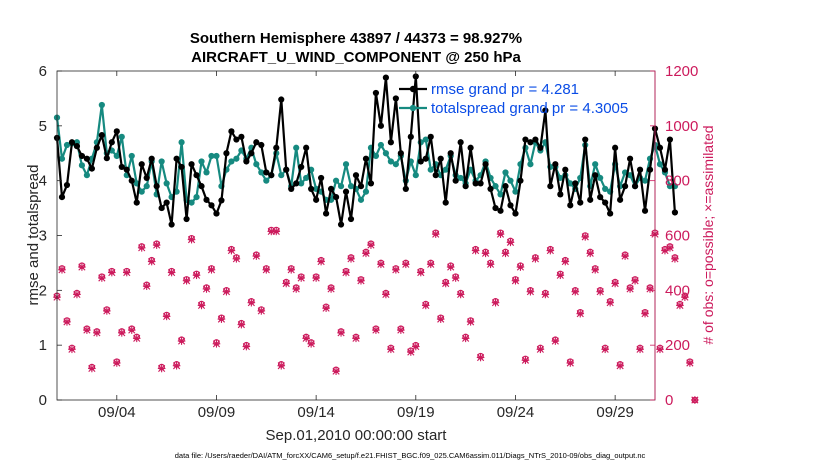 The height and width of the screenshot is (470, 830). What do you see at coordinates (677, 181) in the screenshot?
I see `y-right-tick-label: 800` at bounding box center [677, 181].